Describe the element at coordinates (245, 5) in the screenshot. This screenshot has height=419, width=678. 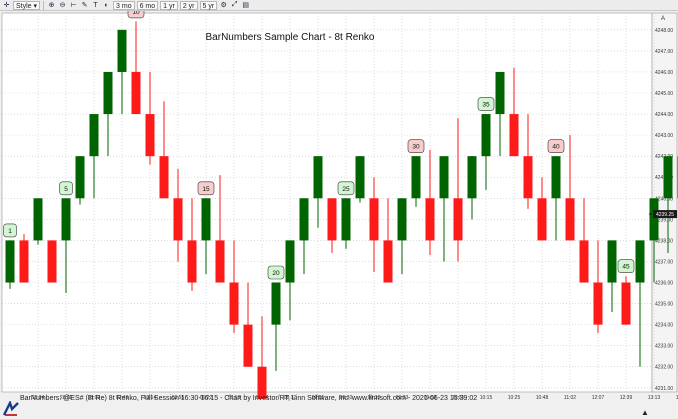
I see `menu-icon: ▤` at that location.